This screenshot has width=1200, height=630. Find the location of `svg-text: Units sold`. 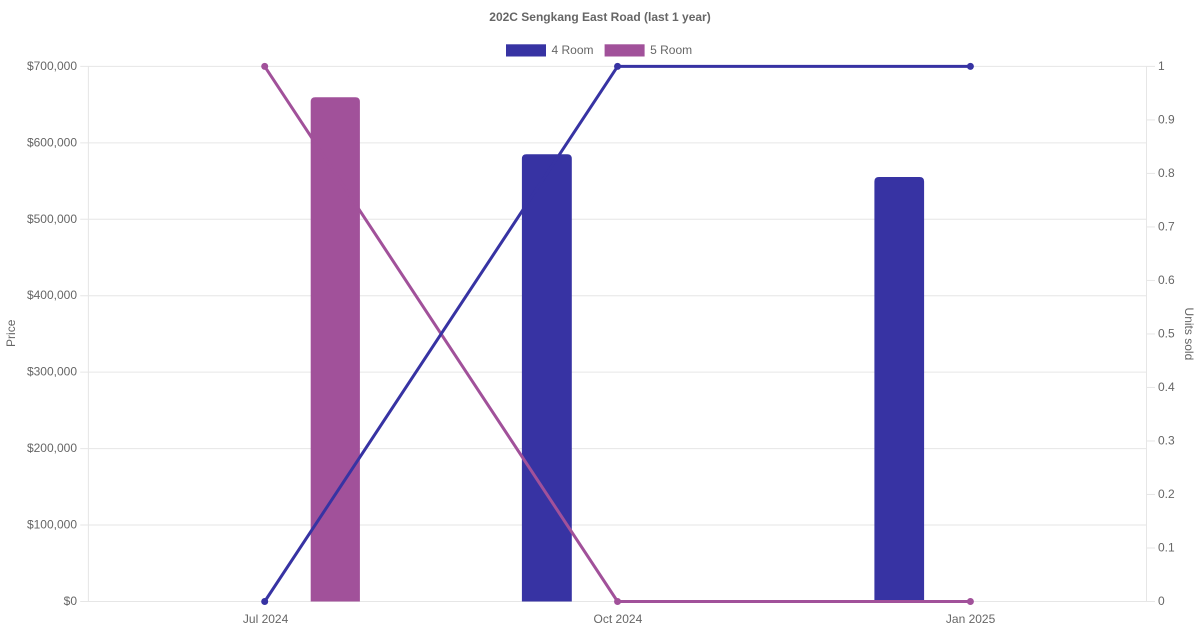

svg-text: Units sold is located at coordinates (1189, 334).